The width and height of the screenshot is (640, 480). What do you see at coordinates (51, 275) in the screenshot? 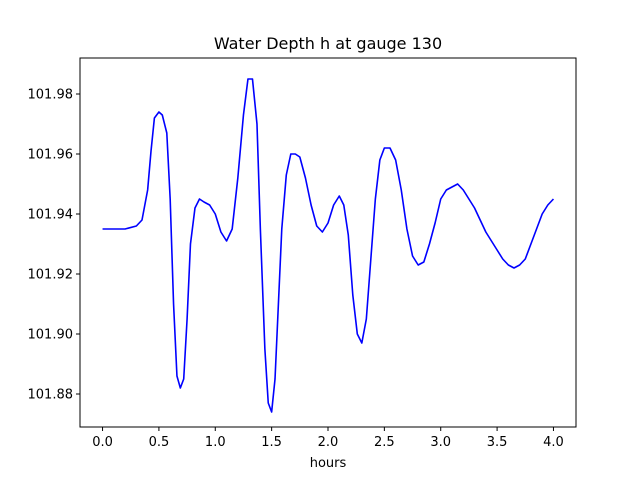
I see `y-tick-label: 101.92` at bounding box center [51, 275].